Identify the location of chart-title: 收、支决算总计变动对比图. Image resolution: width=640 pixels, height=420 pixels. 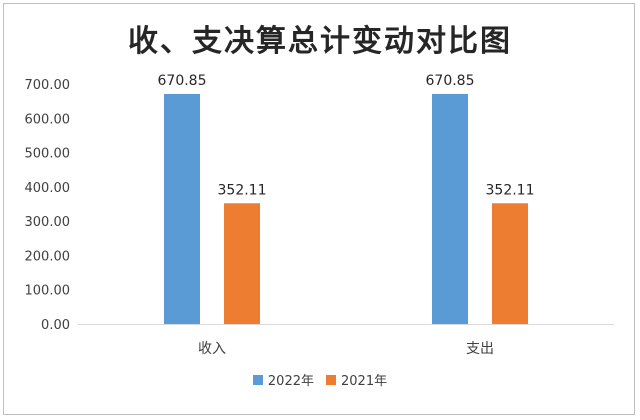
(320, 41).